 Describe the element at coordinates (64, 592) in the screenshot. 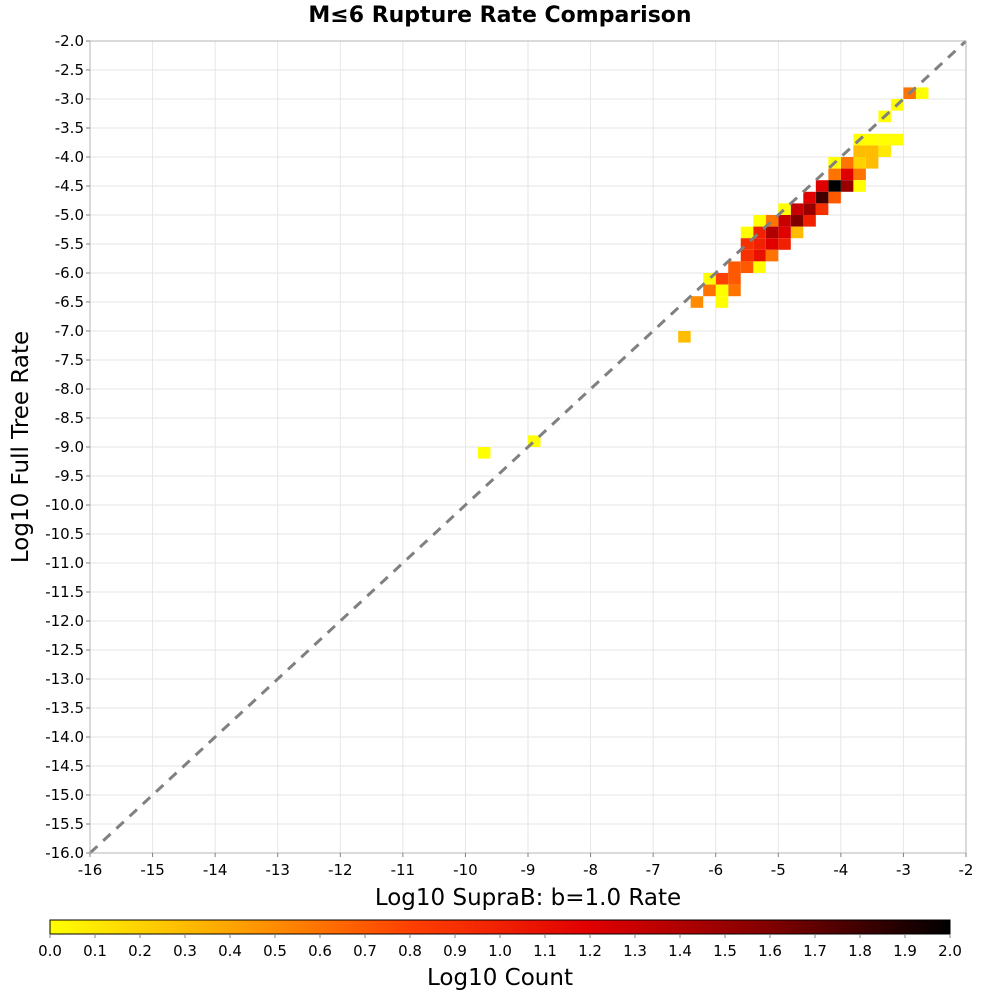

I see `y-tick-label: -11.5` at that location.